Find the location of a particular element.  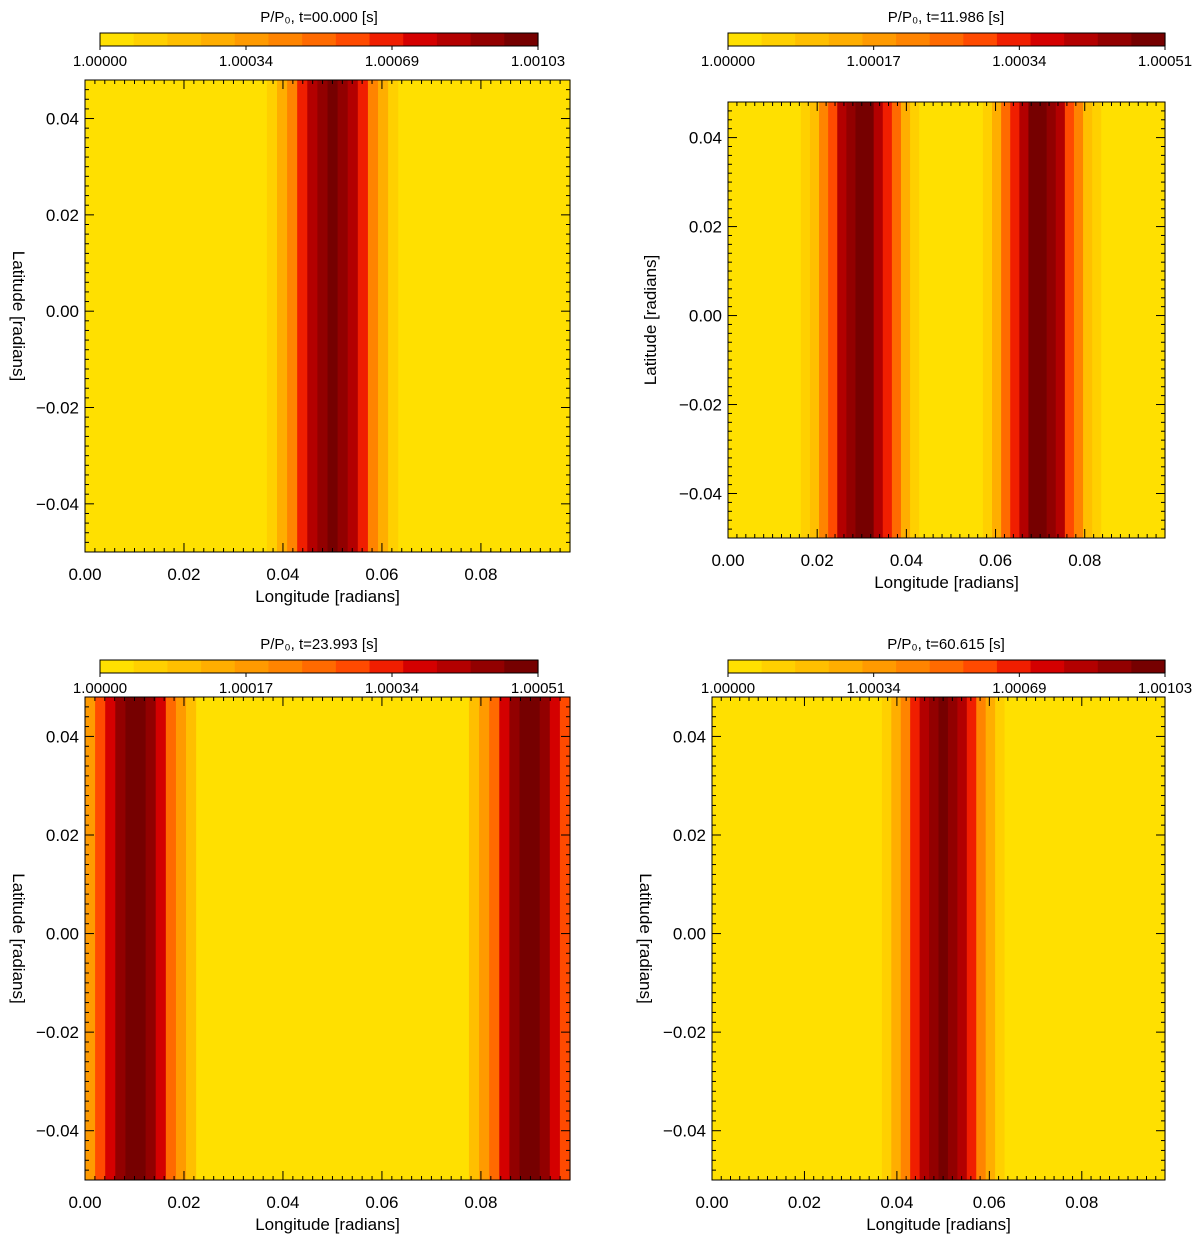

x-tick-label: 0.06 is located at coordinates (989, 1202).